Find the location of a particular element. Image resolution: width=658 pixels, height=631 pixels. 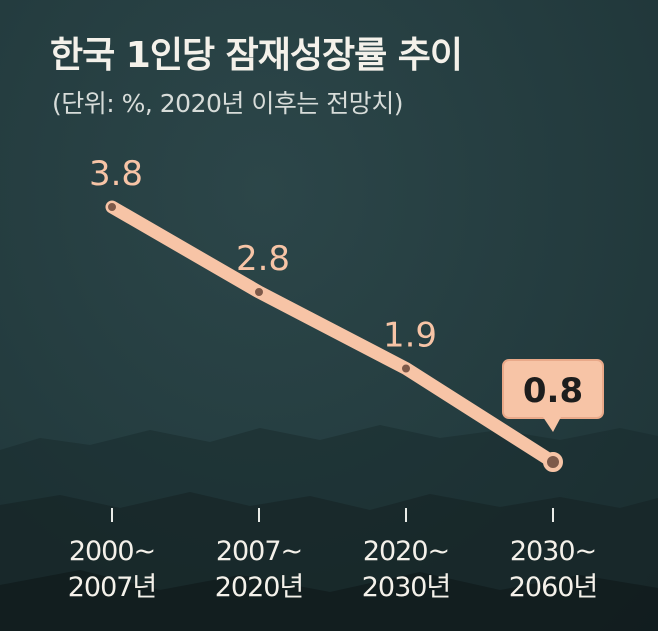

x-tick-label-line: 2030~ is located at coordinates (553, 551).